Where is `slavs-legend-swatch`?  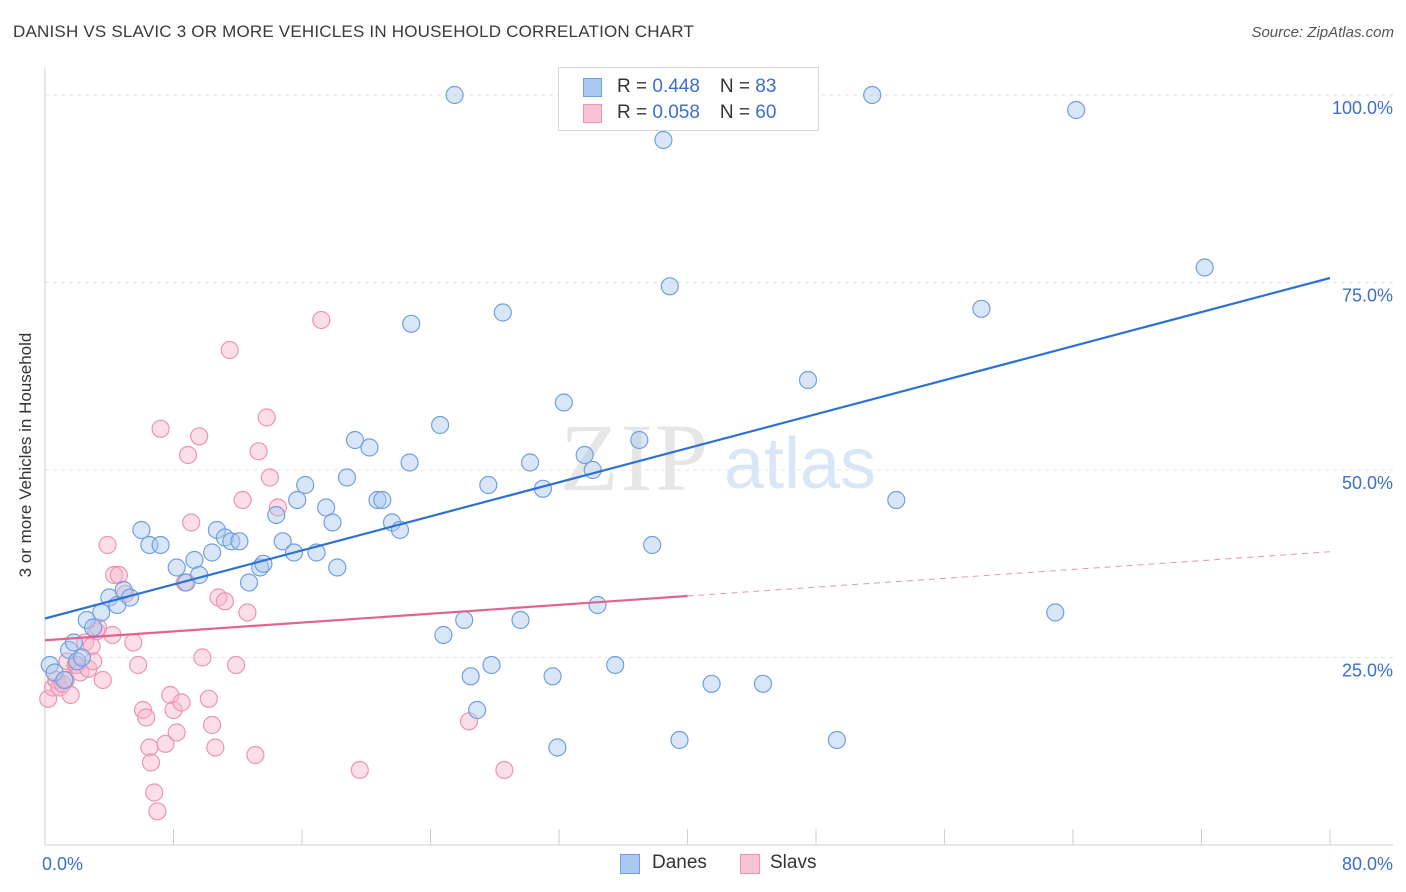 slavs-legend-swatch is located at coordinates (750, 864).